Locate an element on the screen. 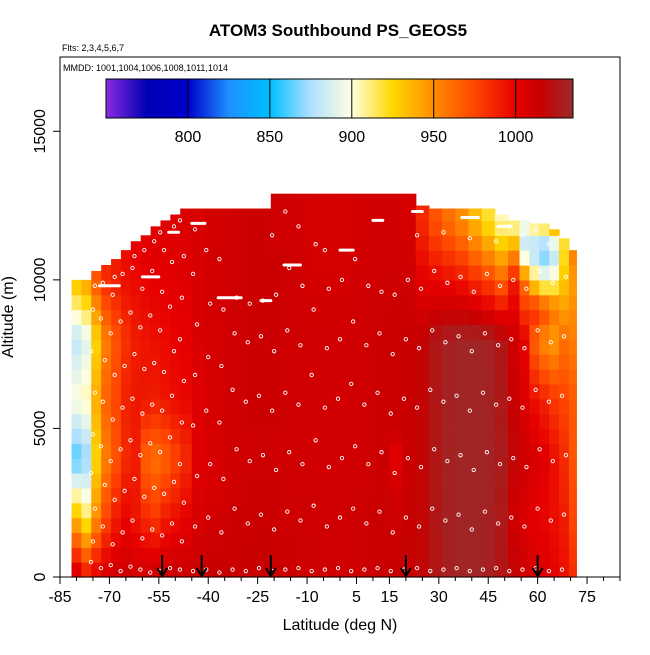 The height and width of the screenshot is (655, 650). arrow-head is located at coordinates (201, 572).